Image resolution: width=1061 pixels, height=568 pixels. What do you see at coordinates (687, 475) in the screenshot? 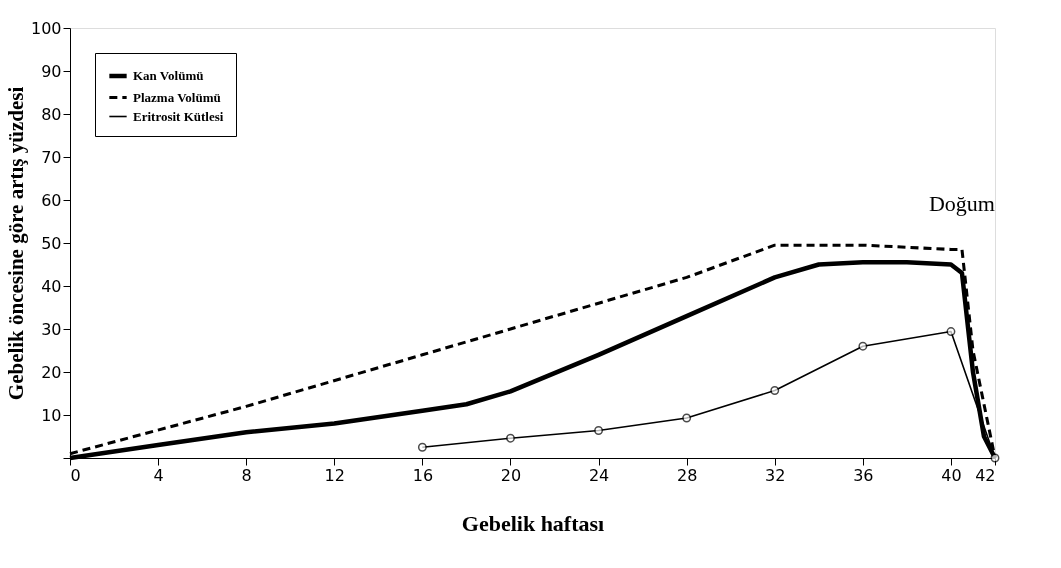
I see `x-tick-label: 28` at bounding box center [687, 475].